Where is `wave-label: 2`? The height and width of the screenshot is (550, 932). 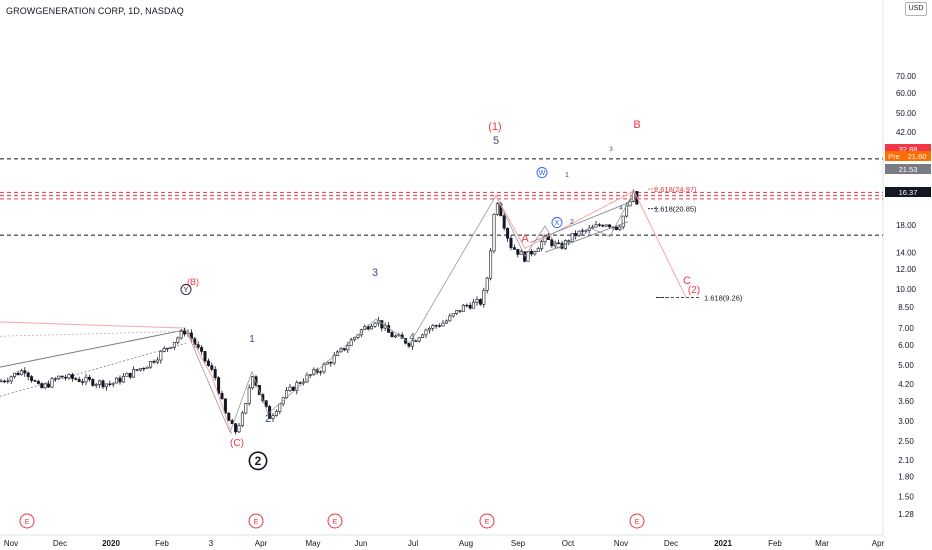 wave-label: 2 is located at coordinates (258, 461).